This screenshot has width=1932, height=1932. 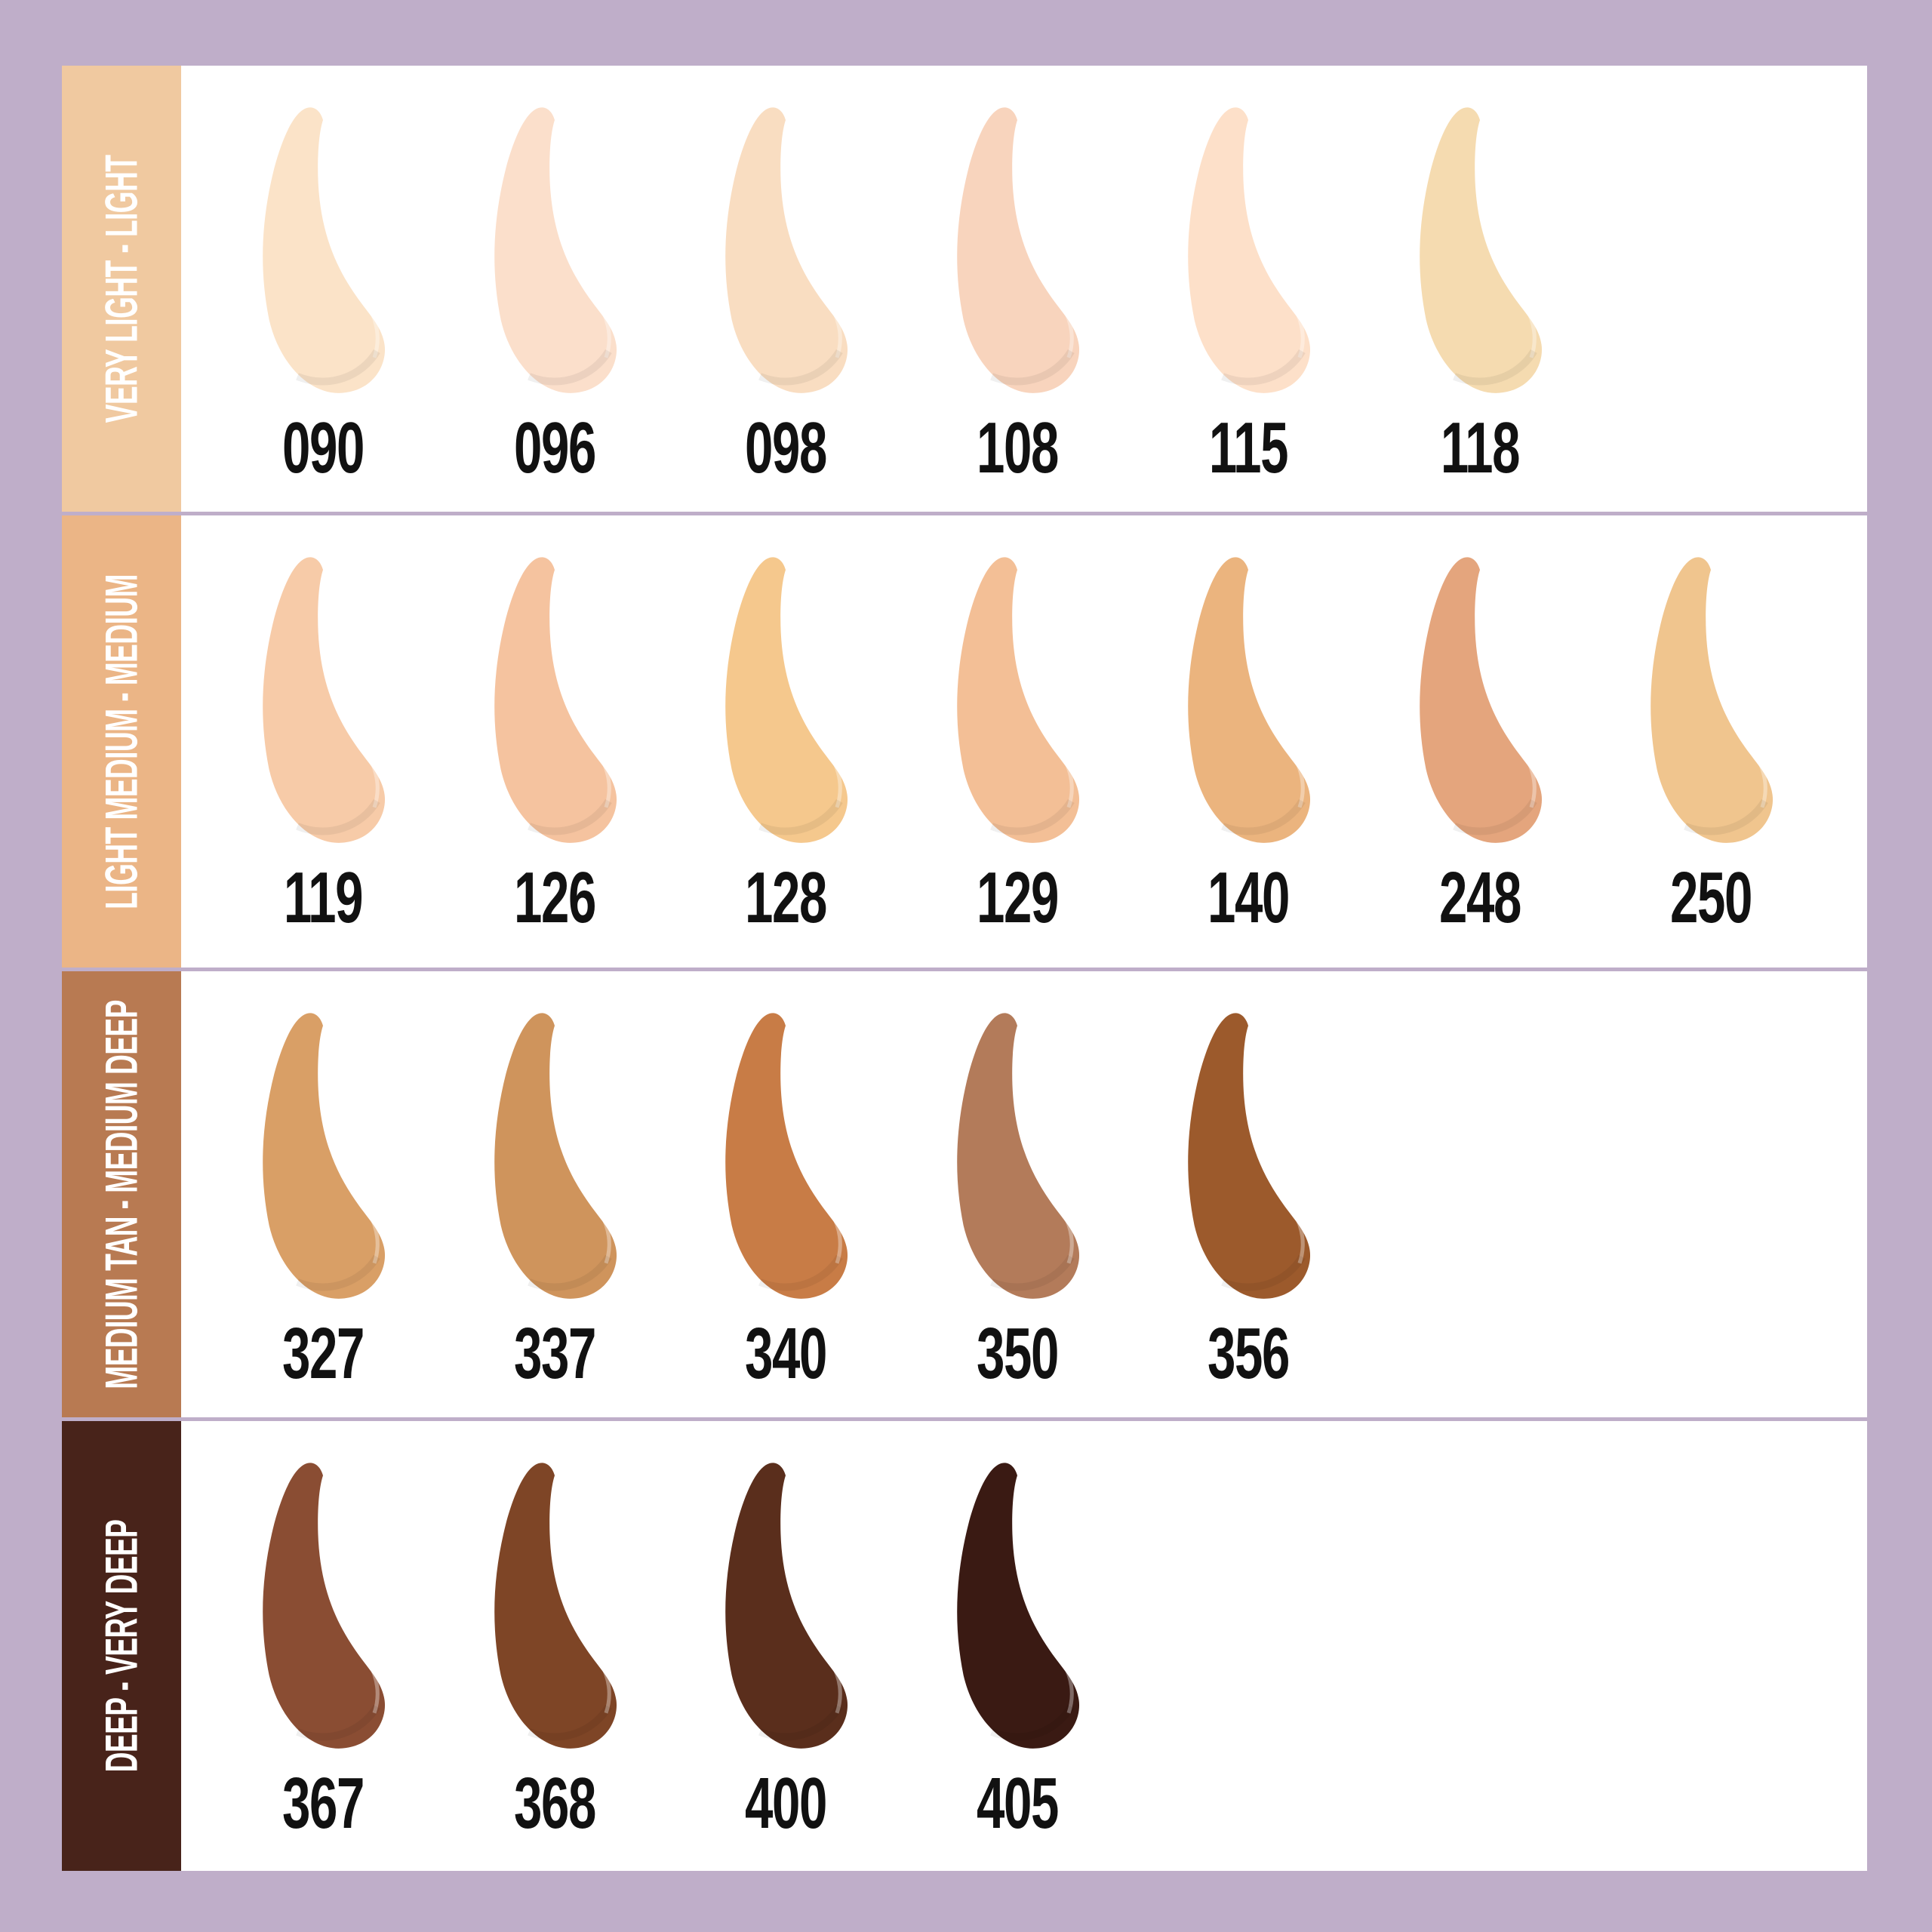 What do you see at coordinates (554, 1353) in the screenshot?
I see `shade-code: 337` at bounding box center [554, 1353].